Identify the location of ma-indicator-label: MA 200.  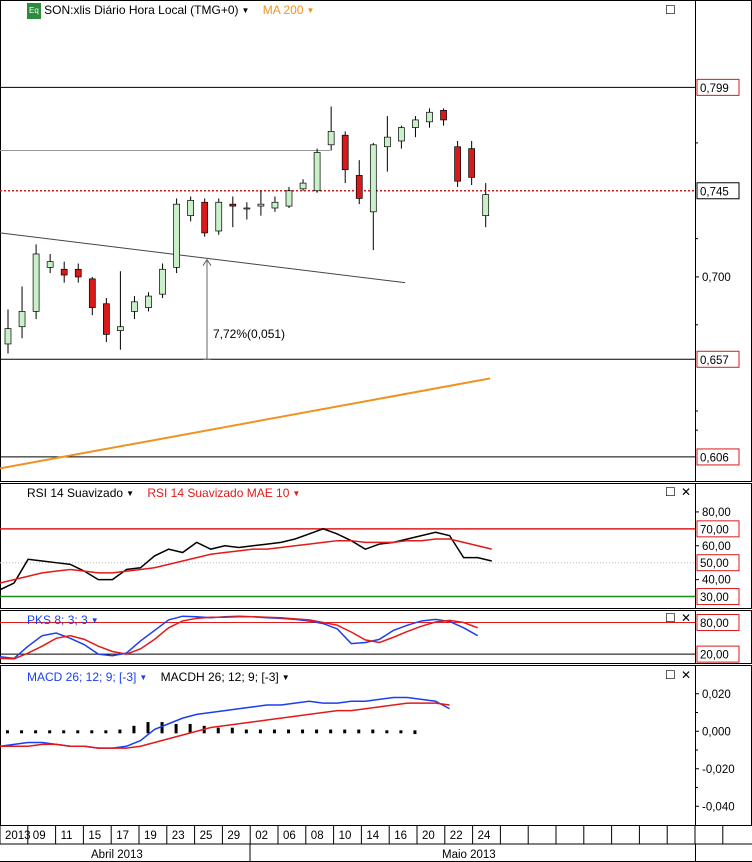
(283, 10).